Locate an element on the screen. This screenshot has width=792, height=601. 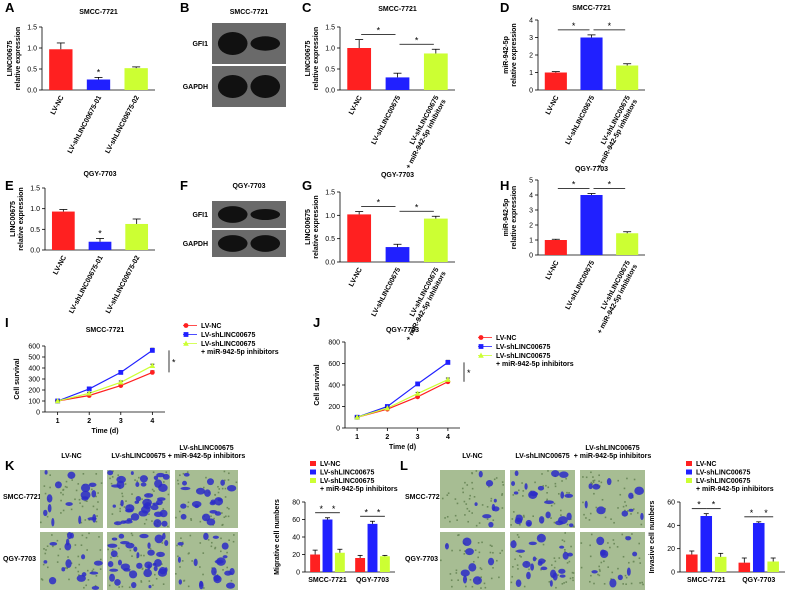
panel-letter: A is located at coordinates (10, 7).